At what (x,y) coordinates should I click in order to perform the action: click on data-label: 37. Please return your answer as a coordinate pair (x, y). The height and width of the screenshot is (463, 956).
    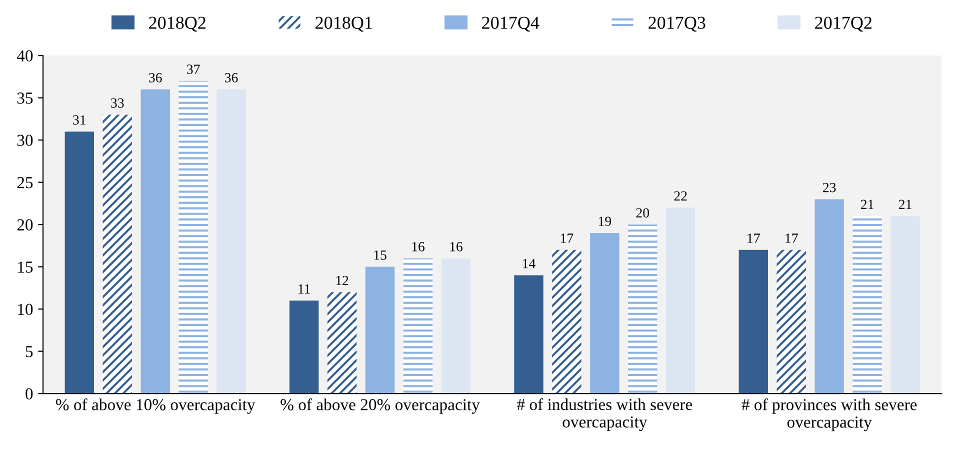
    Looking at the image, I should click on (193, 69).